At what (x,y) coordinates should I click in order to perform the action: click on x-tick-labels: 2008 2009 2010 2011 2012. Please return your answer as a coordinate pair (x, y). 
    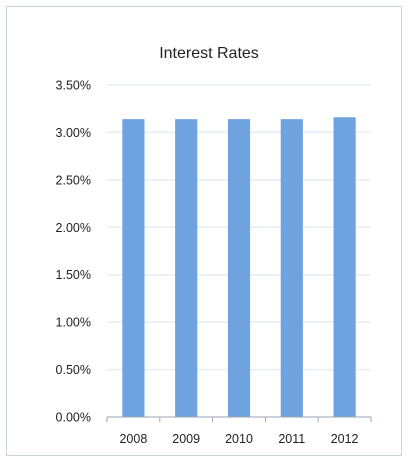
    Looking at the image, I should click on (238, 439).